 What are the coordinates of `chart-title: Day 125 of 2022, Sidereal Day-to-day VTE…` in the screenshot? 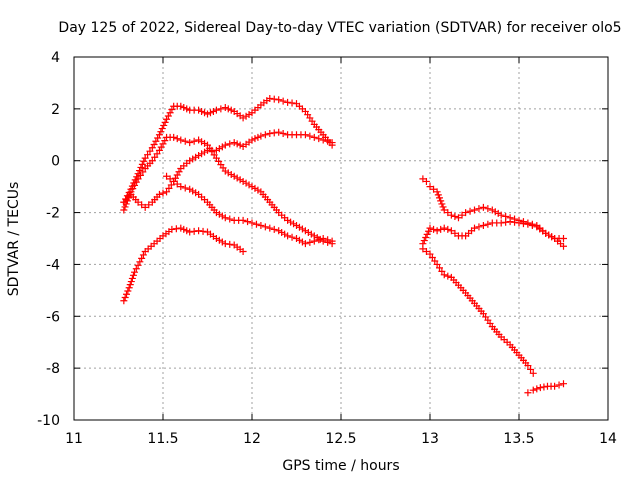 It's located at (339, 28).